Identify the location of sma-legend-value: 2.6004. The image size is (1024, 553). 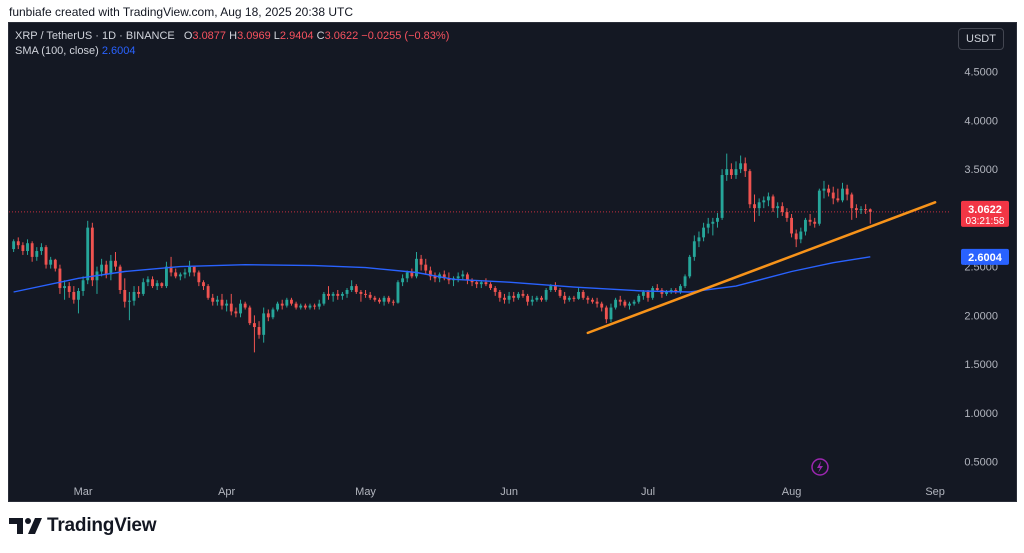
(118, 51).